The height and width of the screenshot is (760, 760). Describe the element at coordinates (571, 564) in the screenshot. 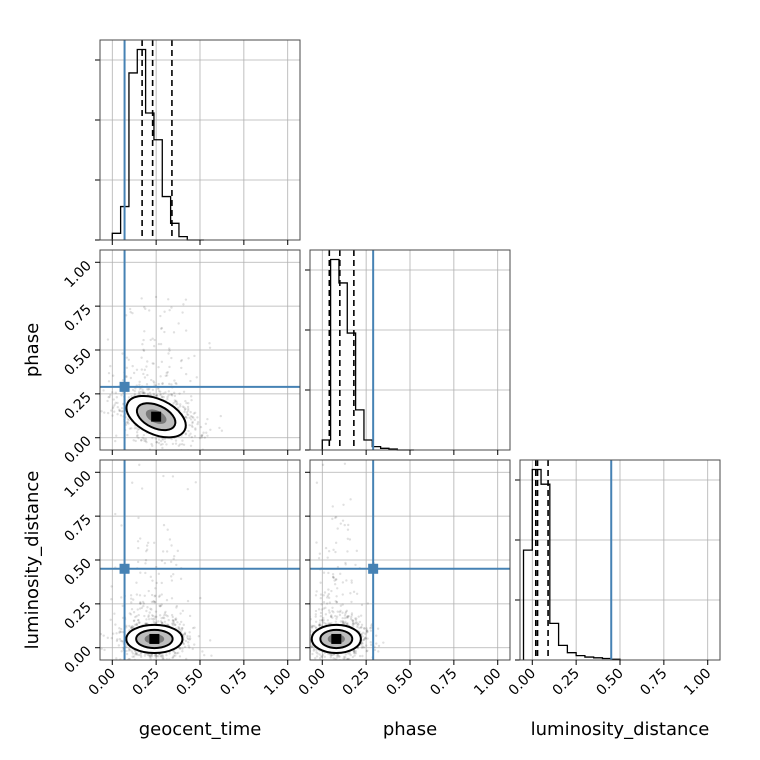

I see `histogram-step` at that location.